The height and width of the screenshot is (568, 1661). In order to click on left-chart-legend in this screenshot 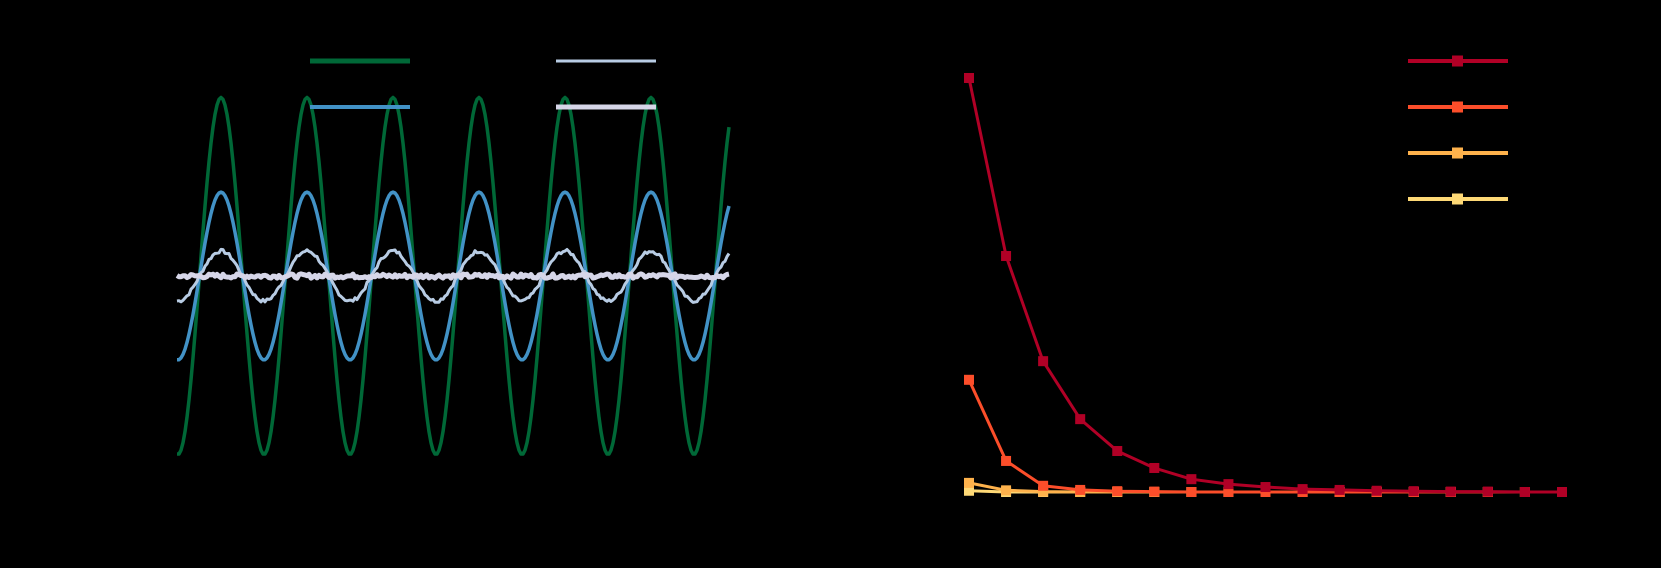, I will do `click(483, 84)`.